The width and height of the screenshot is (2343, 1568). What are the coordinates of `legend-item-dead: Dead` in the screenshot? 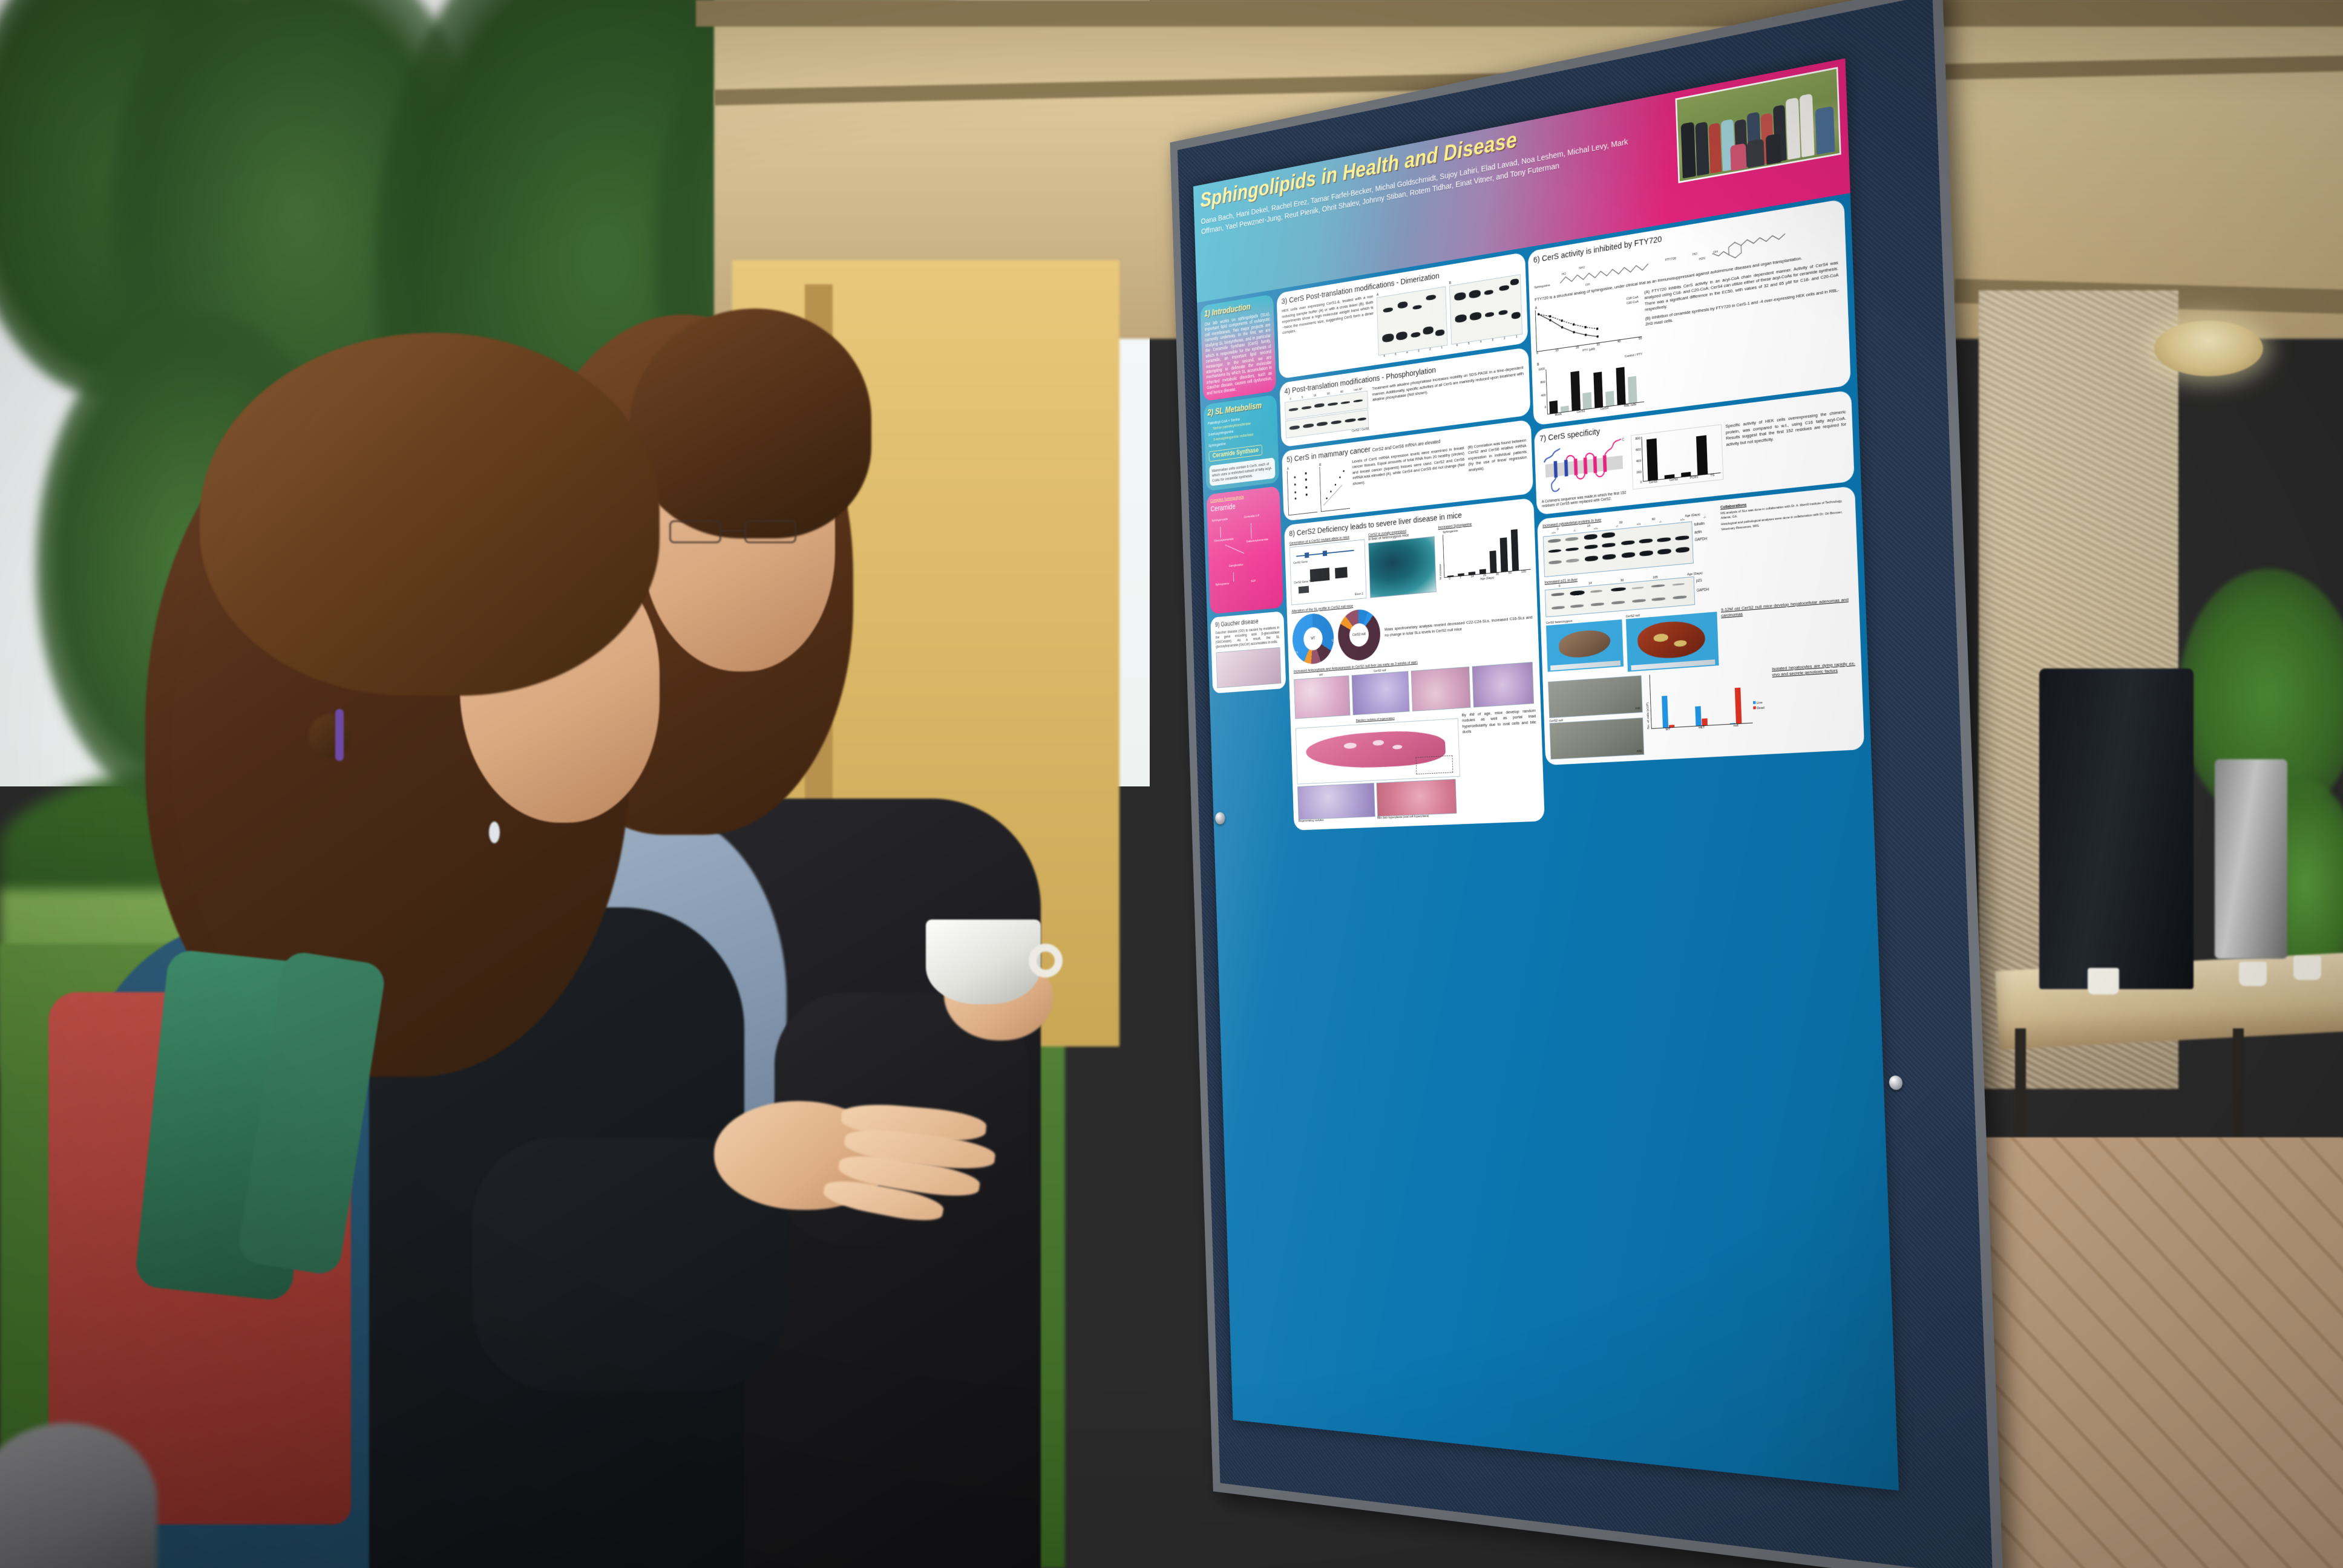 It's located at (1761, 708).